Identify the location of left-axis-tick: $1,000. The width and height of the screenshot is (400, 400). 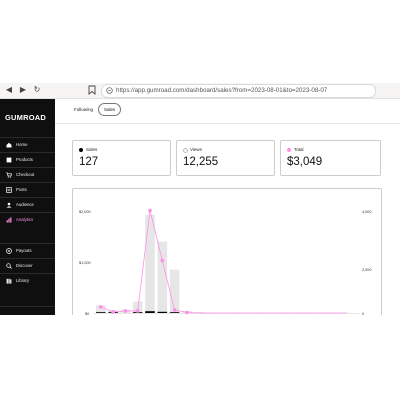
(85, 263).